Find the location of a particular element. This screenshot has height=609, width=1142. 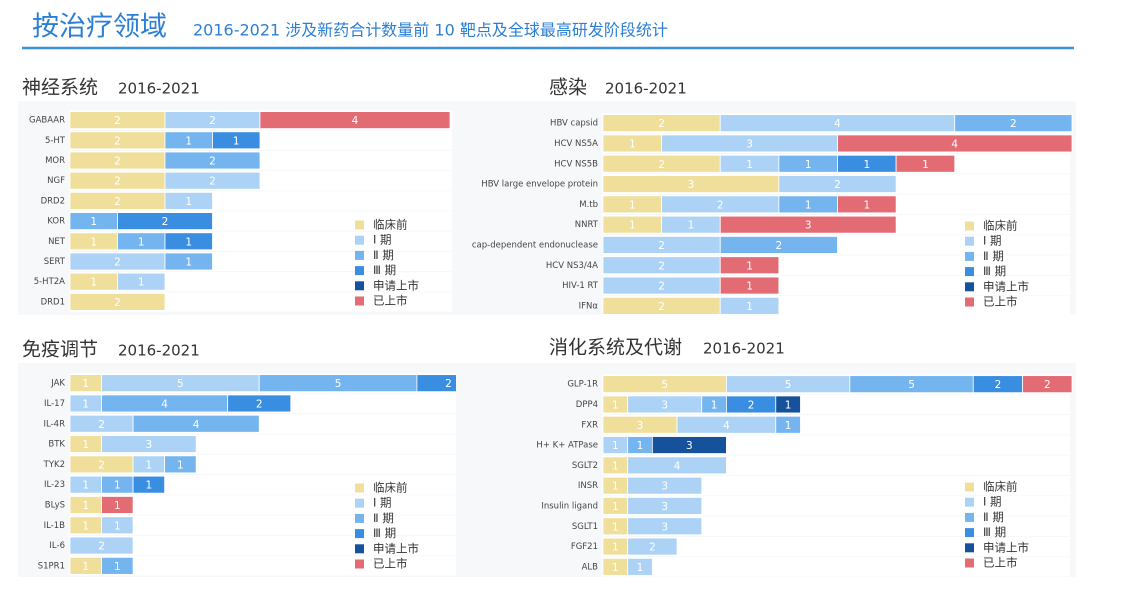

category-label: IL-4R is located at coordinates (55, 424).